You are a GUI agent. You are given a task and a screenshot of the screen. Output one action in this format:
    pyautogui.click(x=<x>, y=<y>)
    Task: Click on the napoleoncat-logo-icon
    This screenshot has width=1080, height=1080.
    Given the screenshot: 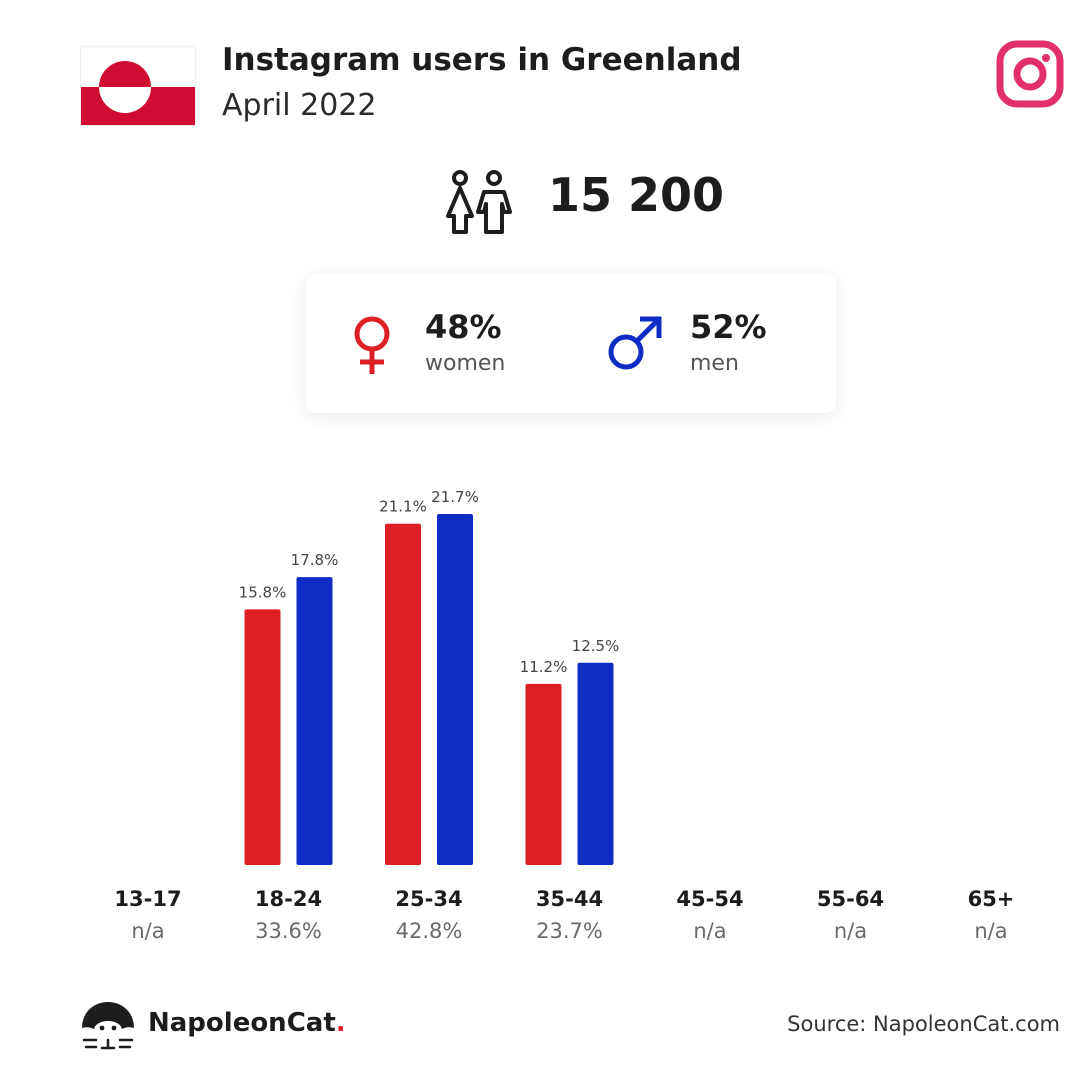 What is the action you would take?
    pyautogui.click(x=108, y=1025)
    